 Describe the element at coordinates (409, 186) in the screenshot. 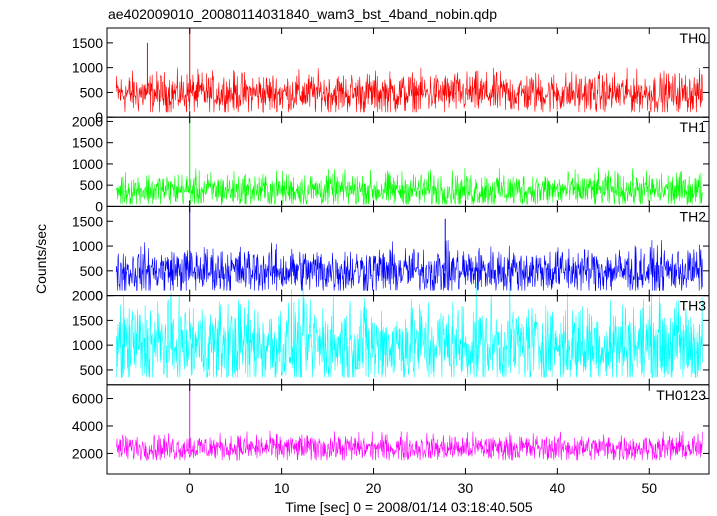

I see `series-th1` at that location.